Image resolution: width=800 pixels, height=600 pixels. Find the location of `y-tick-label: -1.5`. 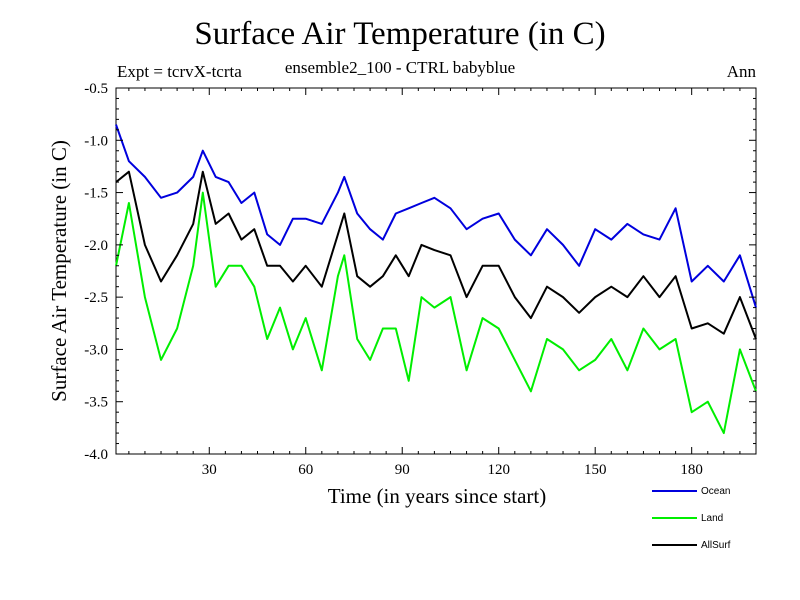

y-tick-label: -1.5 is located at coordinates (96, 194).